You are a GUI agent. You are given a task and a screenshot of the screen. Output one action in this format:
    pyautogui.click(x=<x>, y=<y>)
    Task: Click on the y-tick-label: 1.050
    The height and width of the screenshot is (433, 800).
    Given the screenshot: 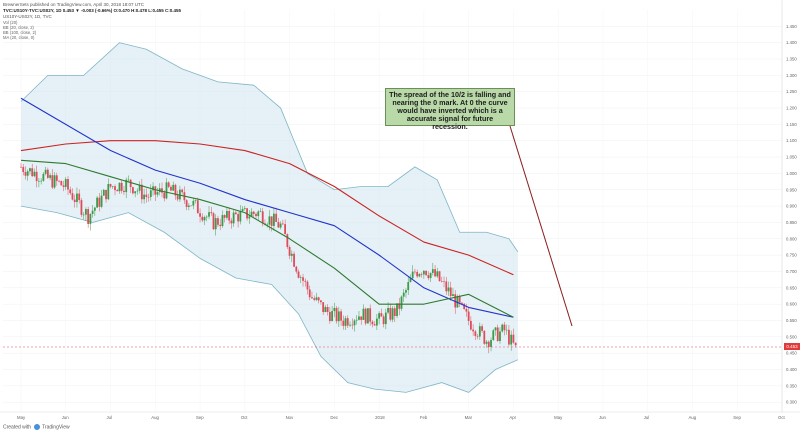 What is the action you would take?
    pyautogui.click(x=791, y=157)
    